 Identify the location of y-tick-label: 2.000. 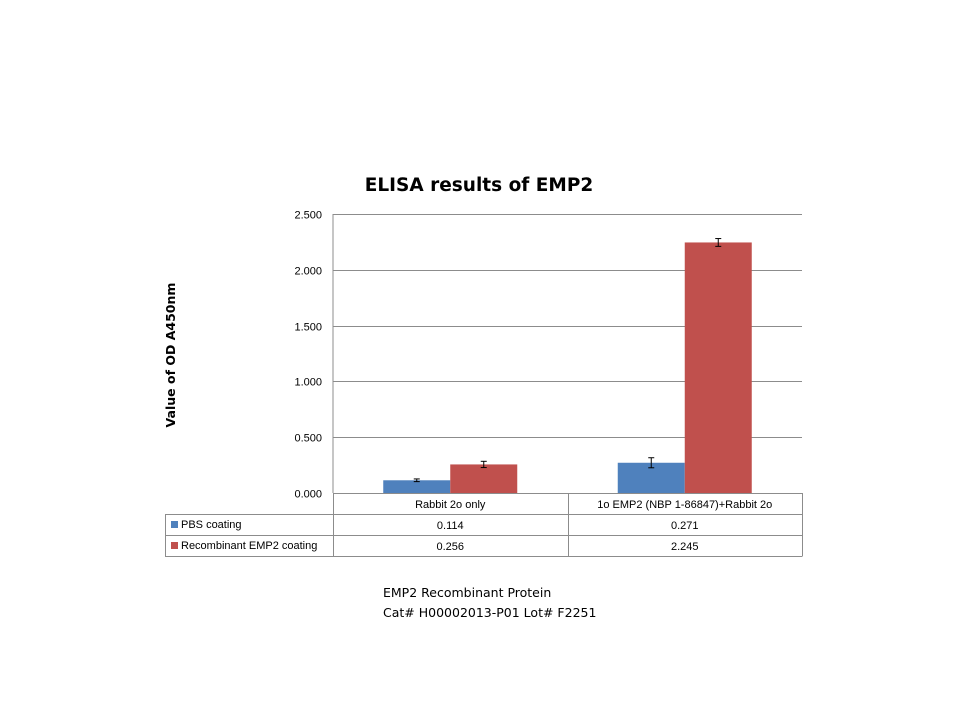
(308, 272).